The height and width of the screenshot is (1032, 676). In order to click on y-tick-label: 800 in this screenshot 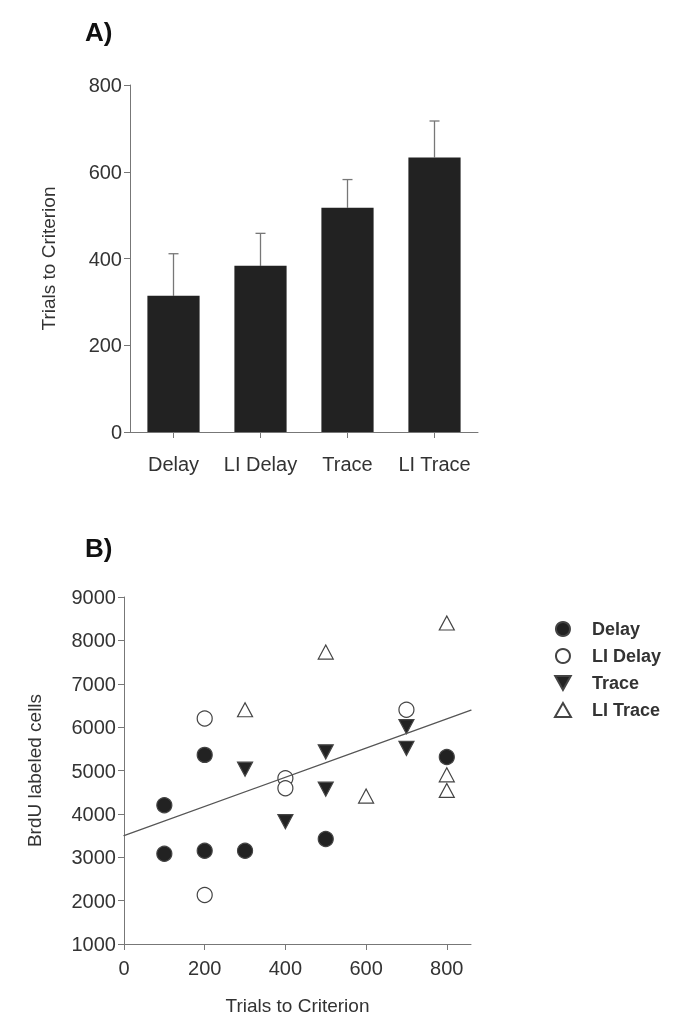, I will do `click(105, 85)`.